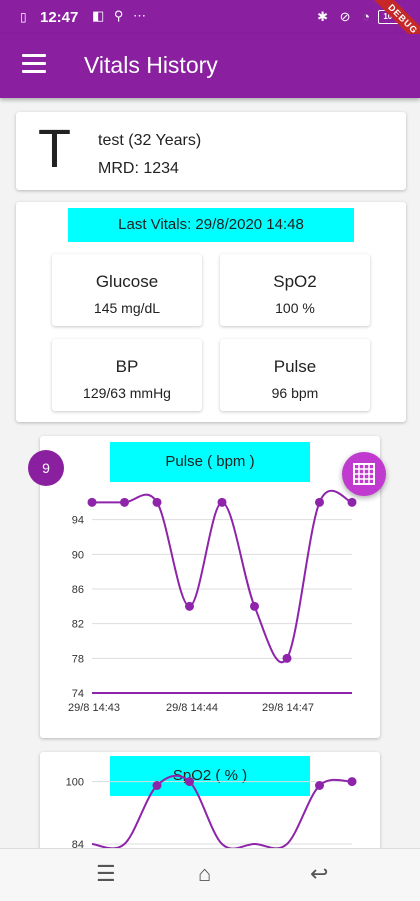  Describe the element at coordinates (151, 65) in the screenshot. I see `page-title: Vitals History` at that location.